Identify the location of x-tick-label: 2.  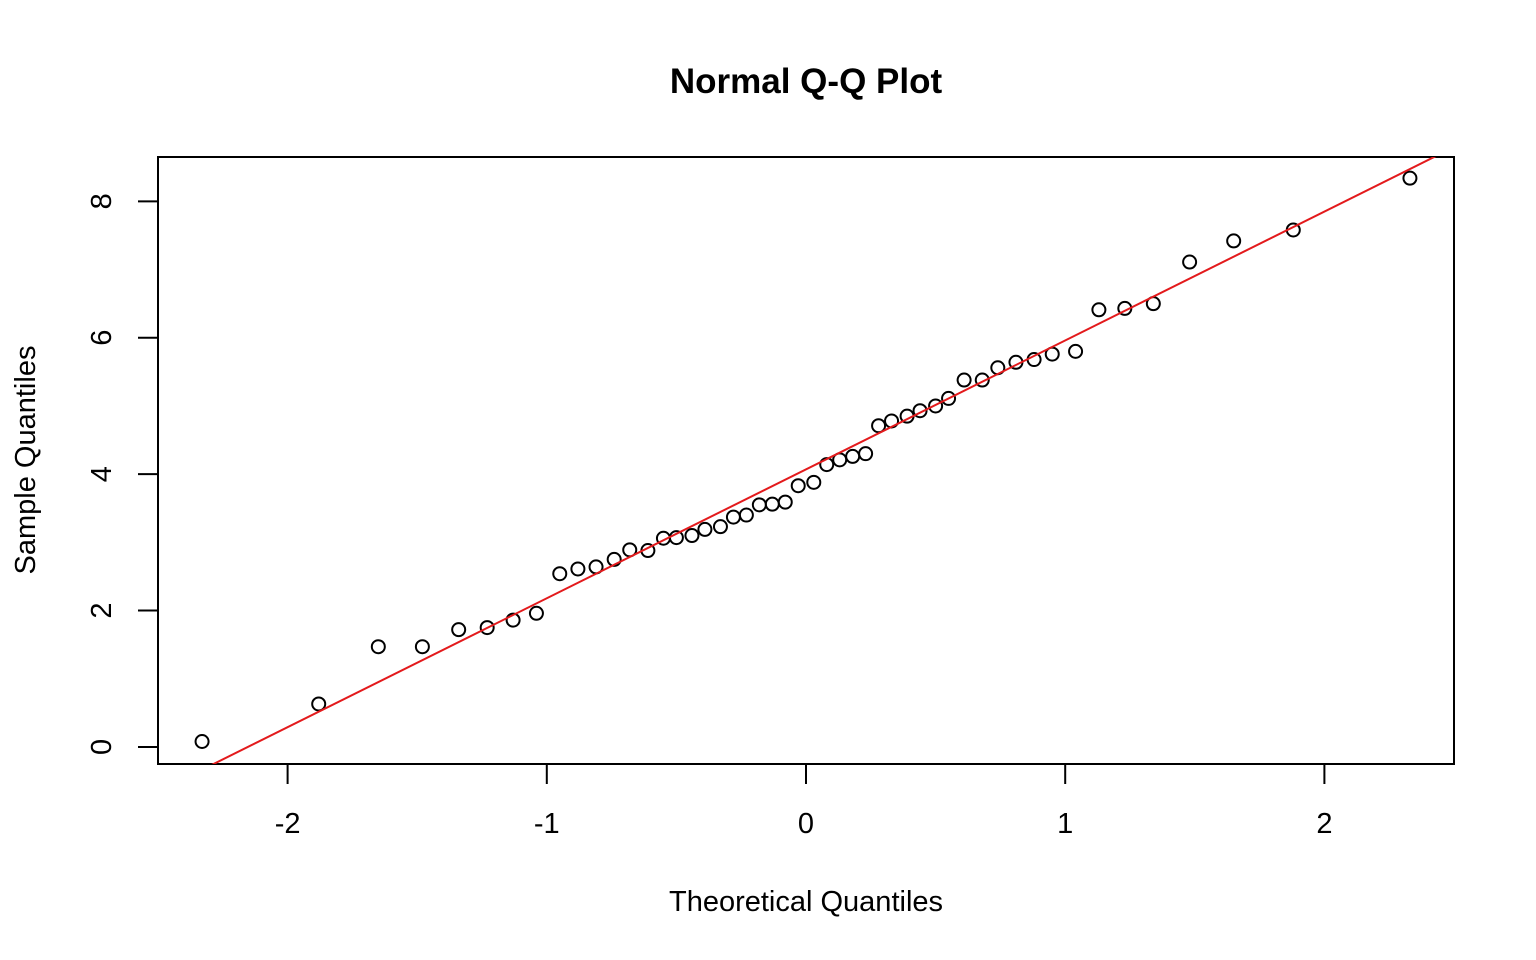
(1324, 824).